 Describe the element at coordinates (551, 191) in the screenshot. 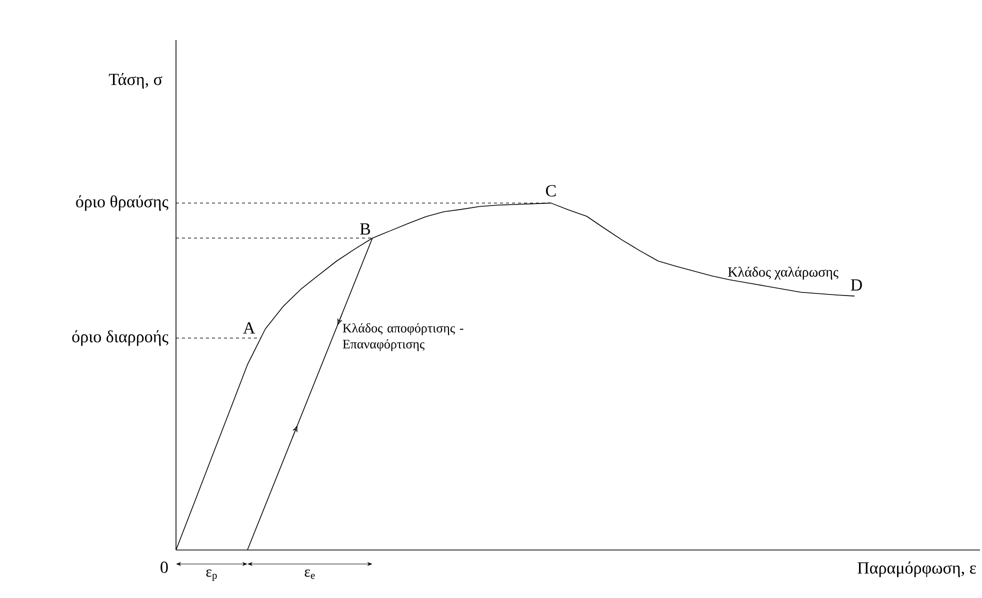

I see `text: C` at that location.